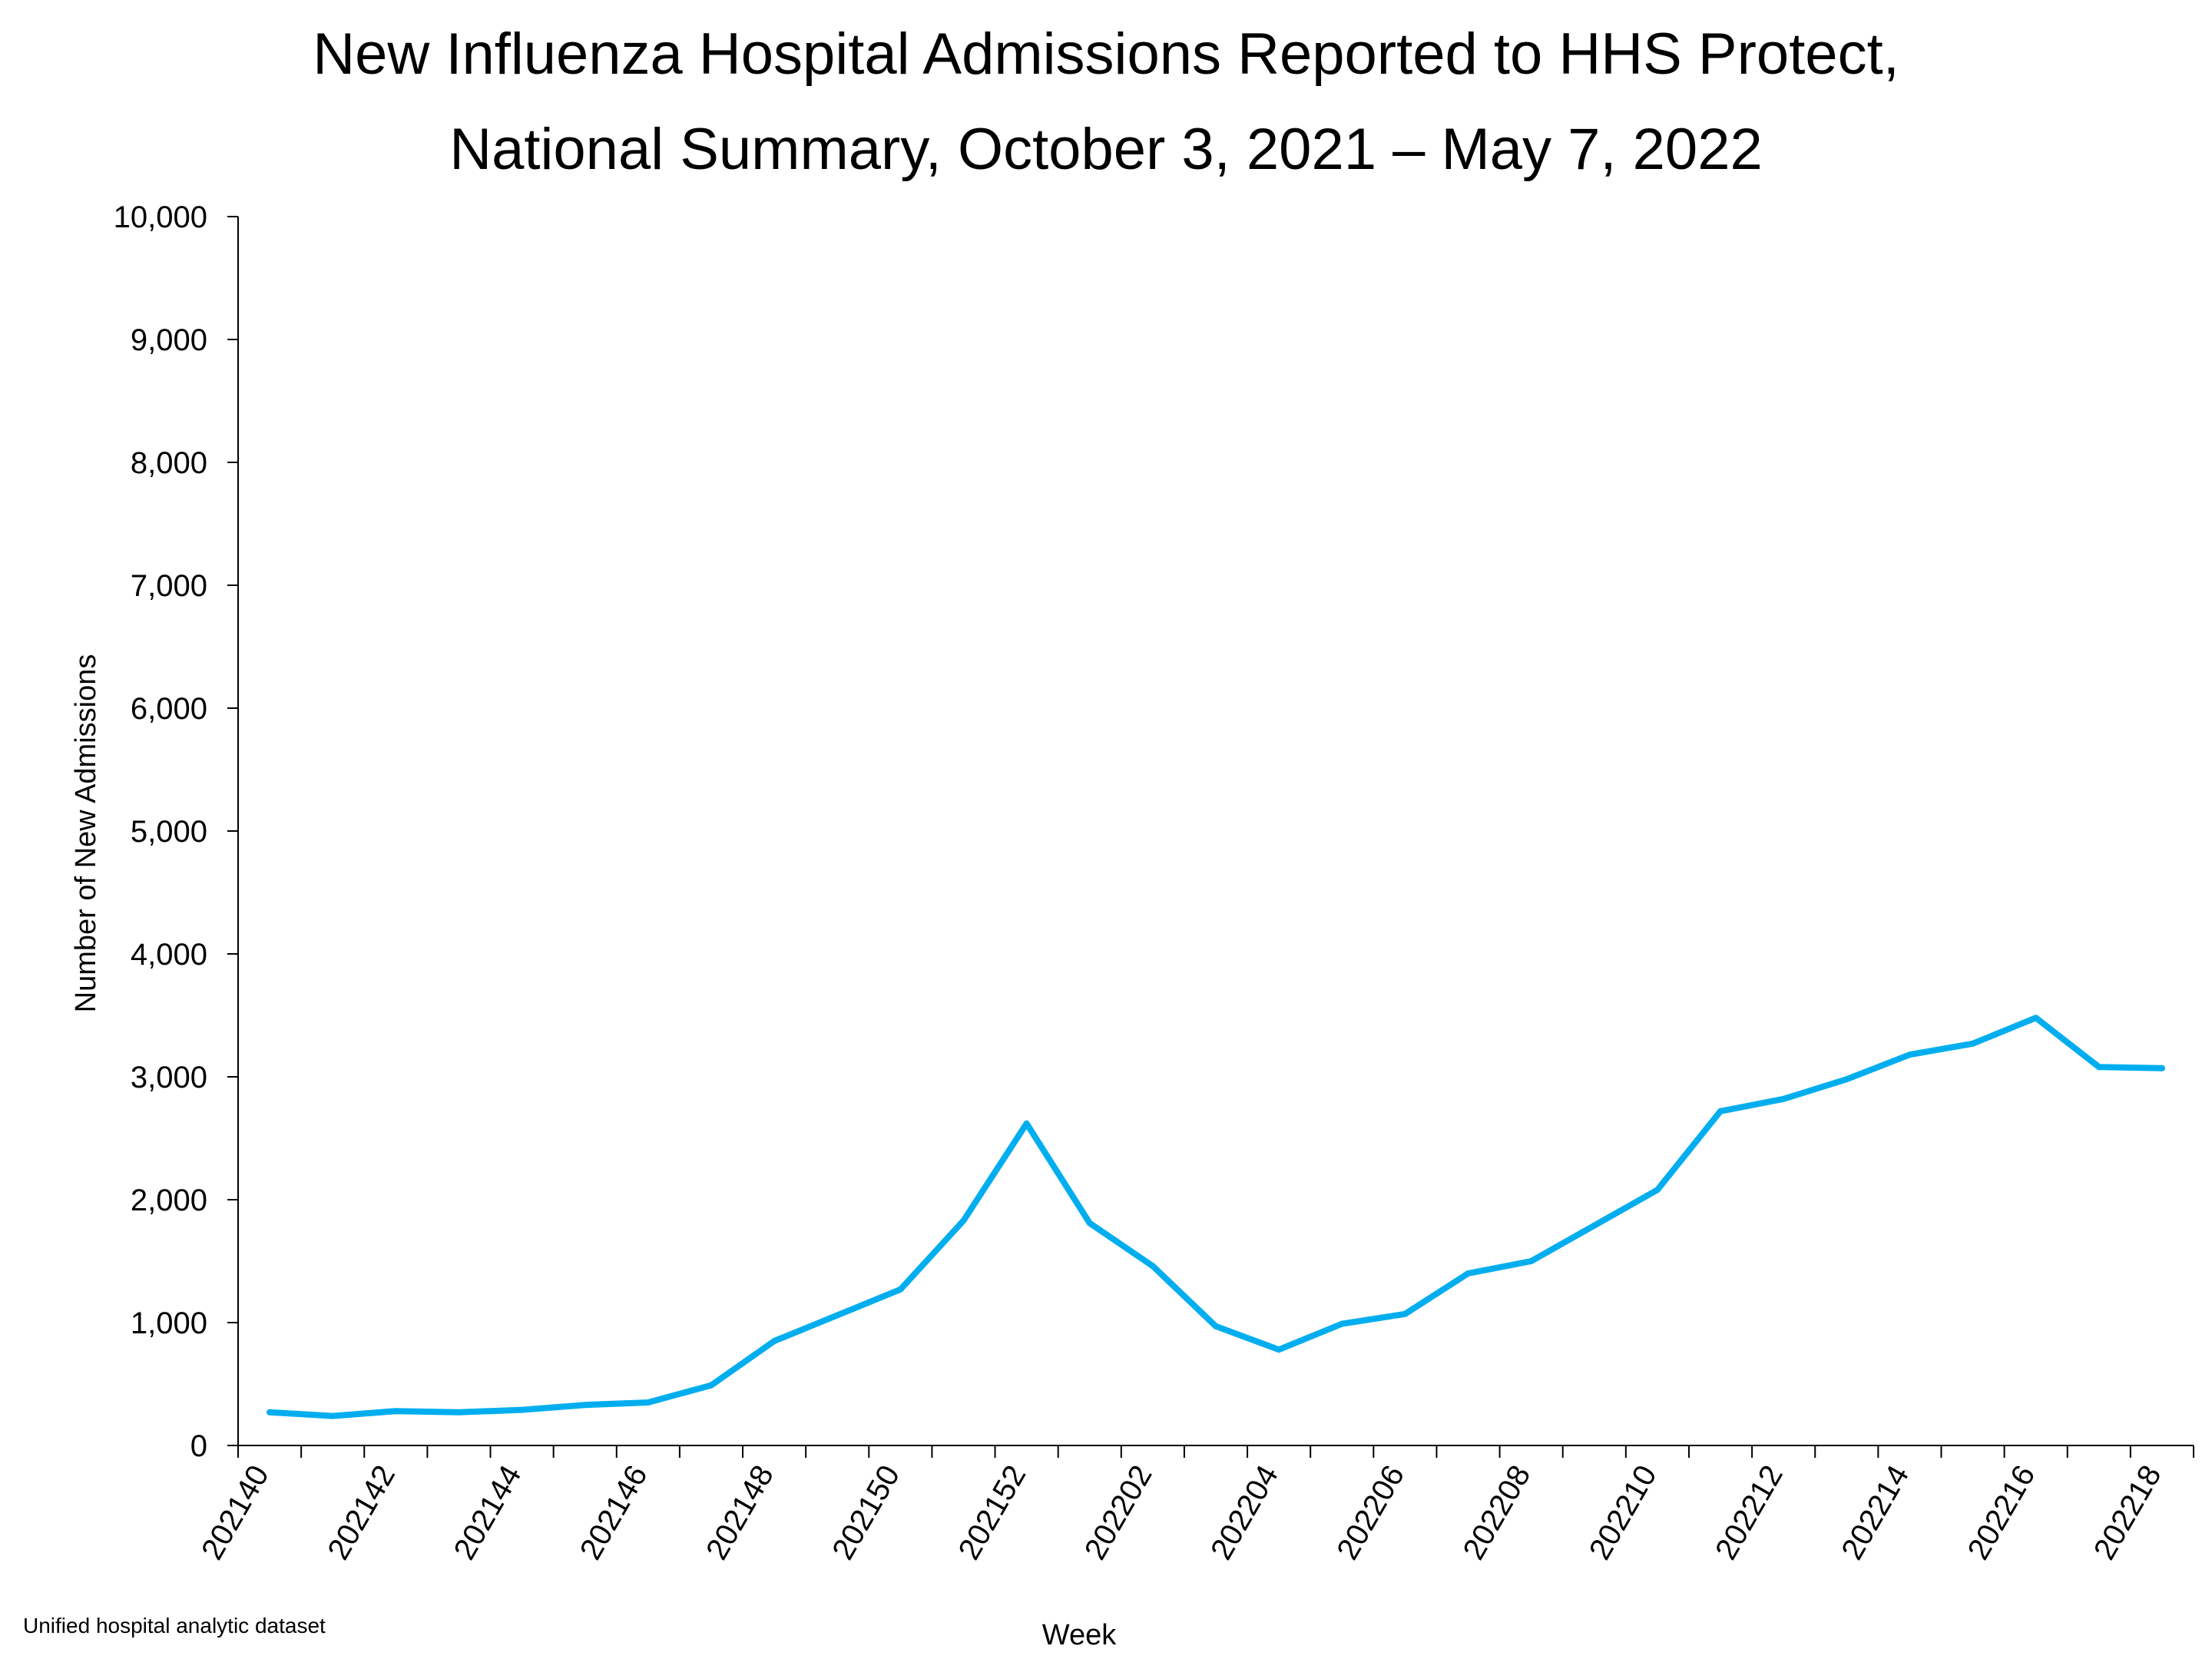 The image size is (2212, 1659). Describe the element at coordinates (1498, 1512) in the screenshot. I see `x-tick-label: 202208` at that location.